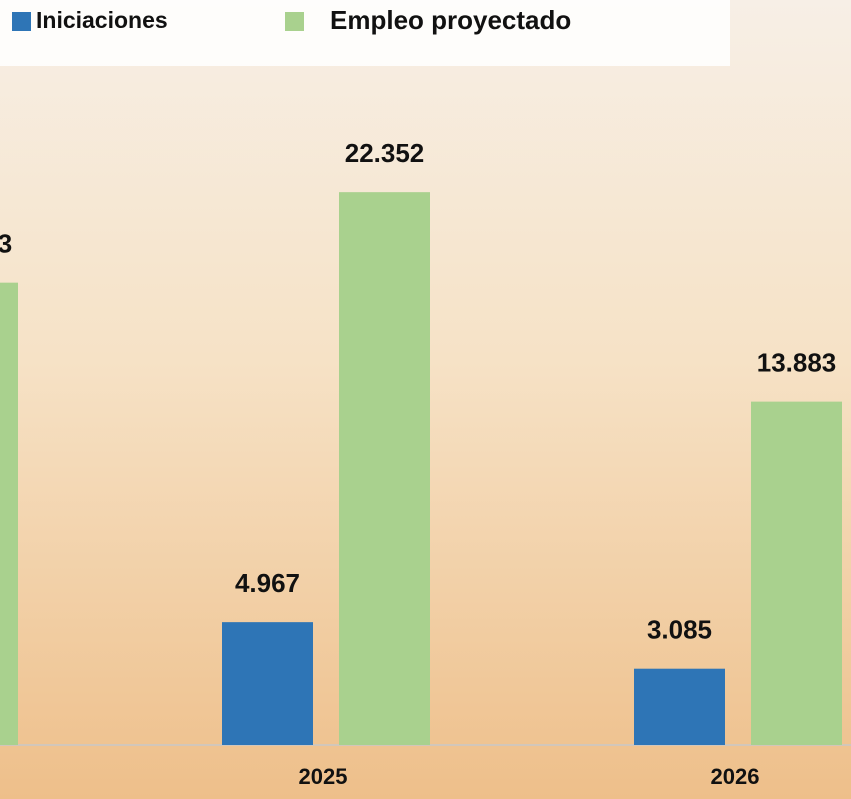  What do you see at coordinates (6, 244) in the screenshot?
I see `value-label: 18.693` at bounding box center [6, 244].